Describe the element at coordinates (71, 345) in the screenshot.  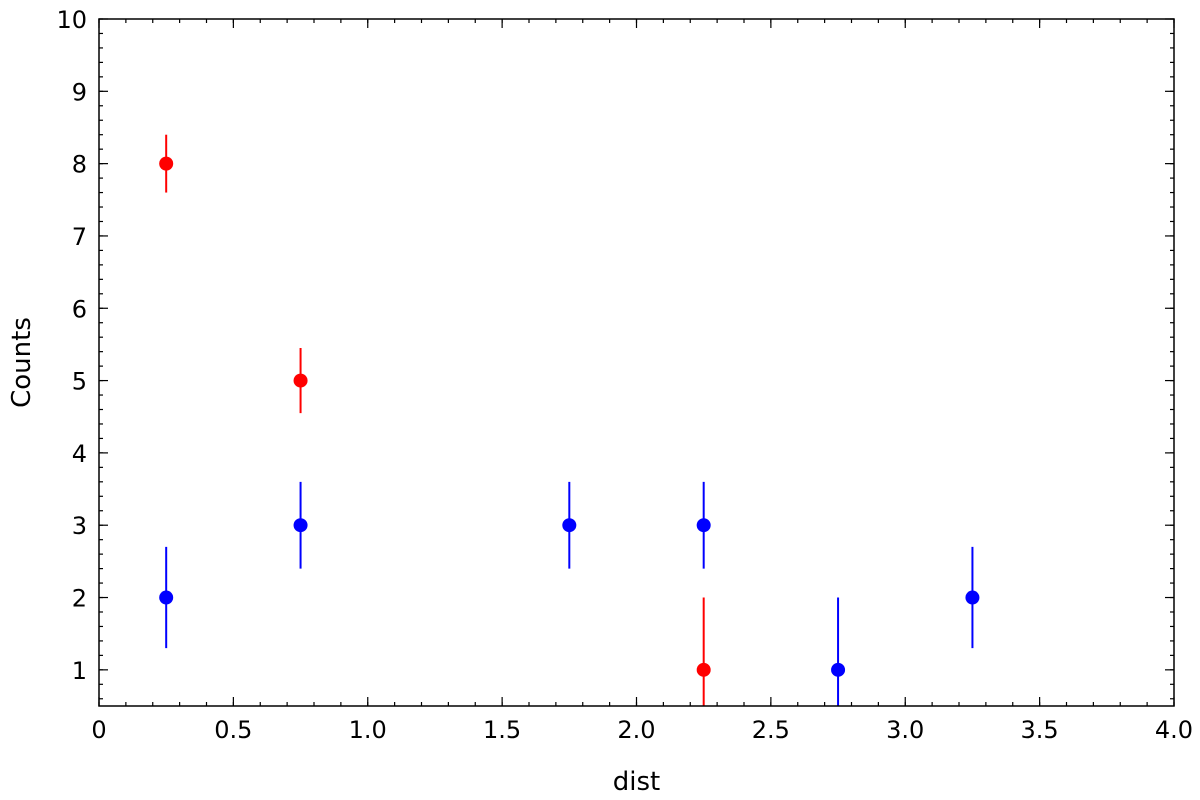
I see `y-tick-labels: 1 2 3 4 5 6 7 8 9 10` at that location.